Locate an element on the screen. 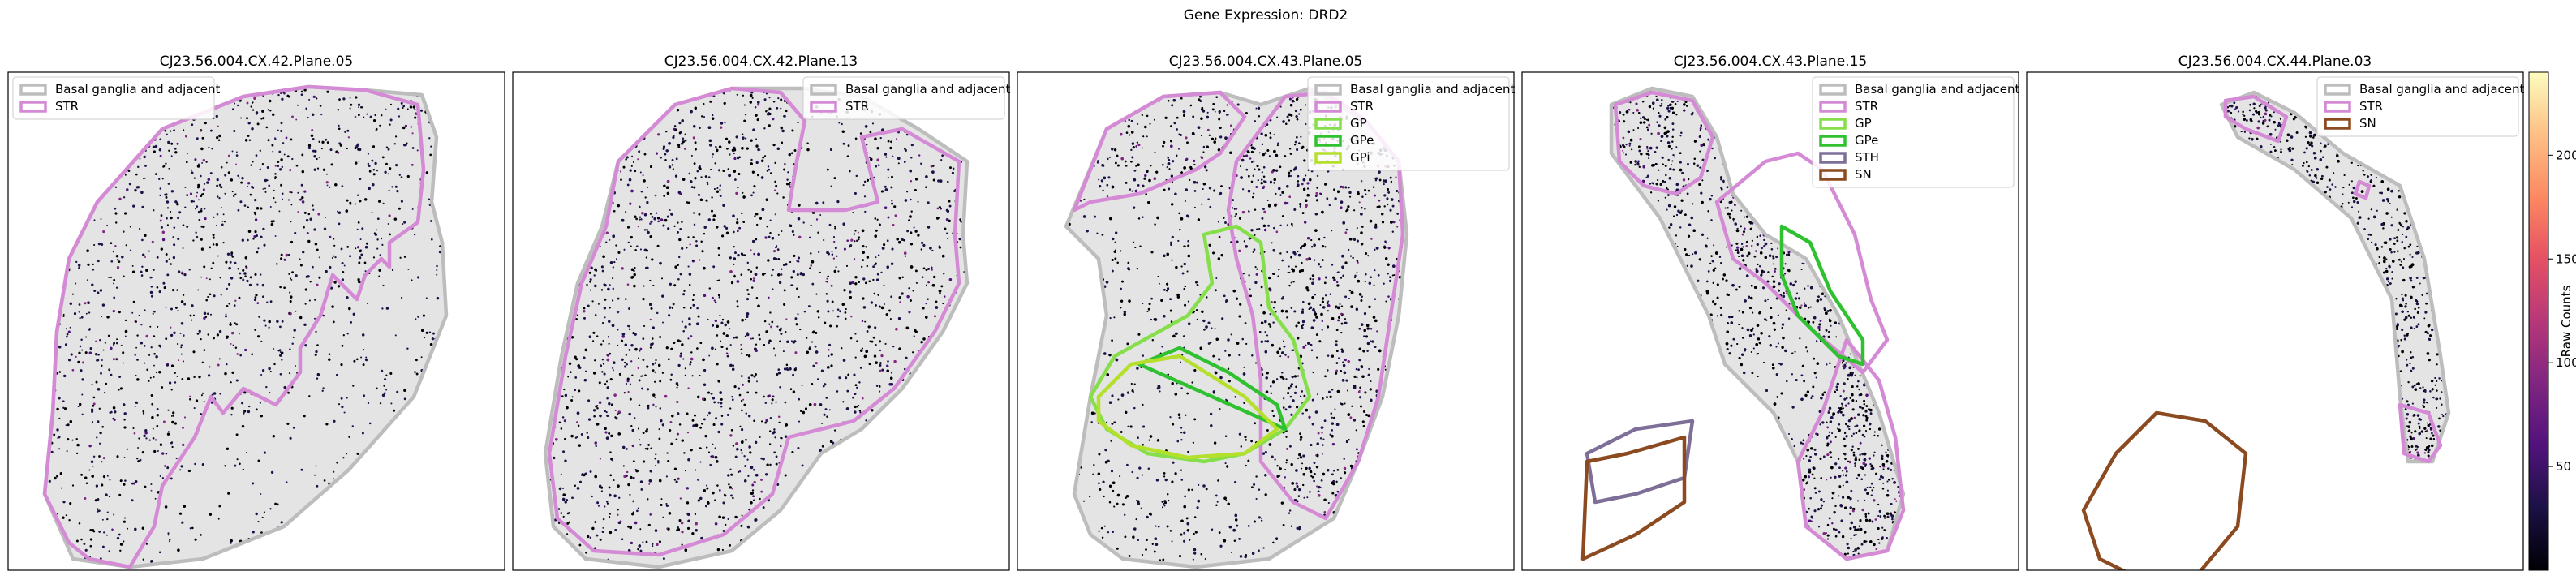  legend-box is located at coordinates (114, 98).